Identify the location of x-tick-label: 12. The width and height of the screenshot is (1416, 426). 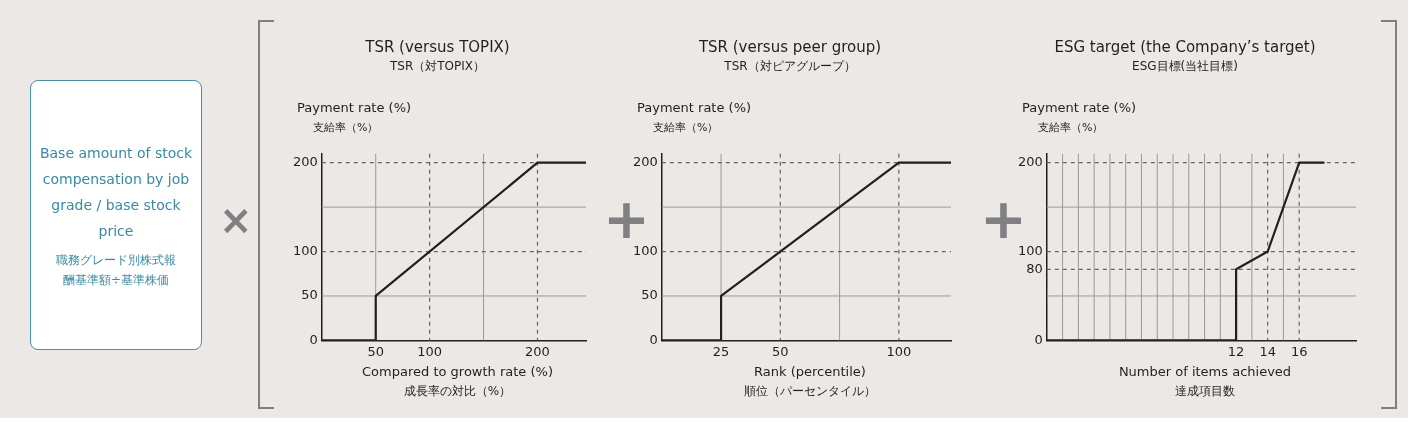
(1236, 351).